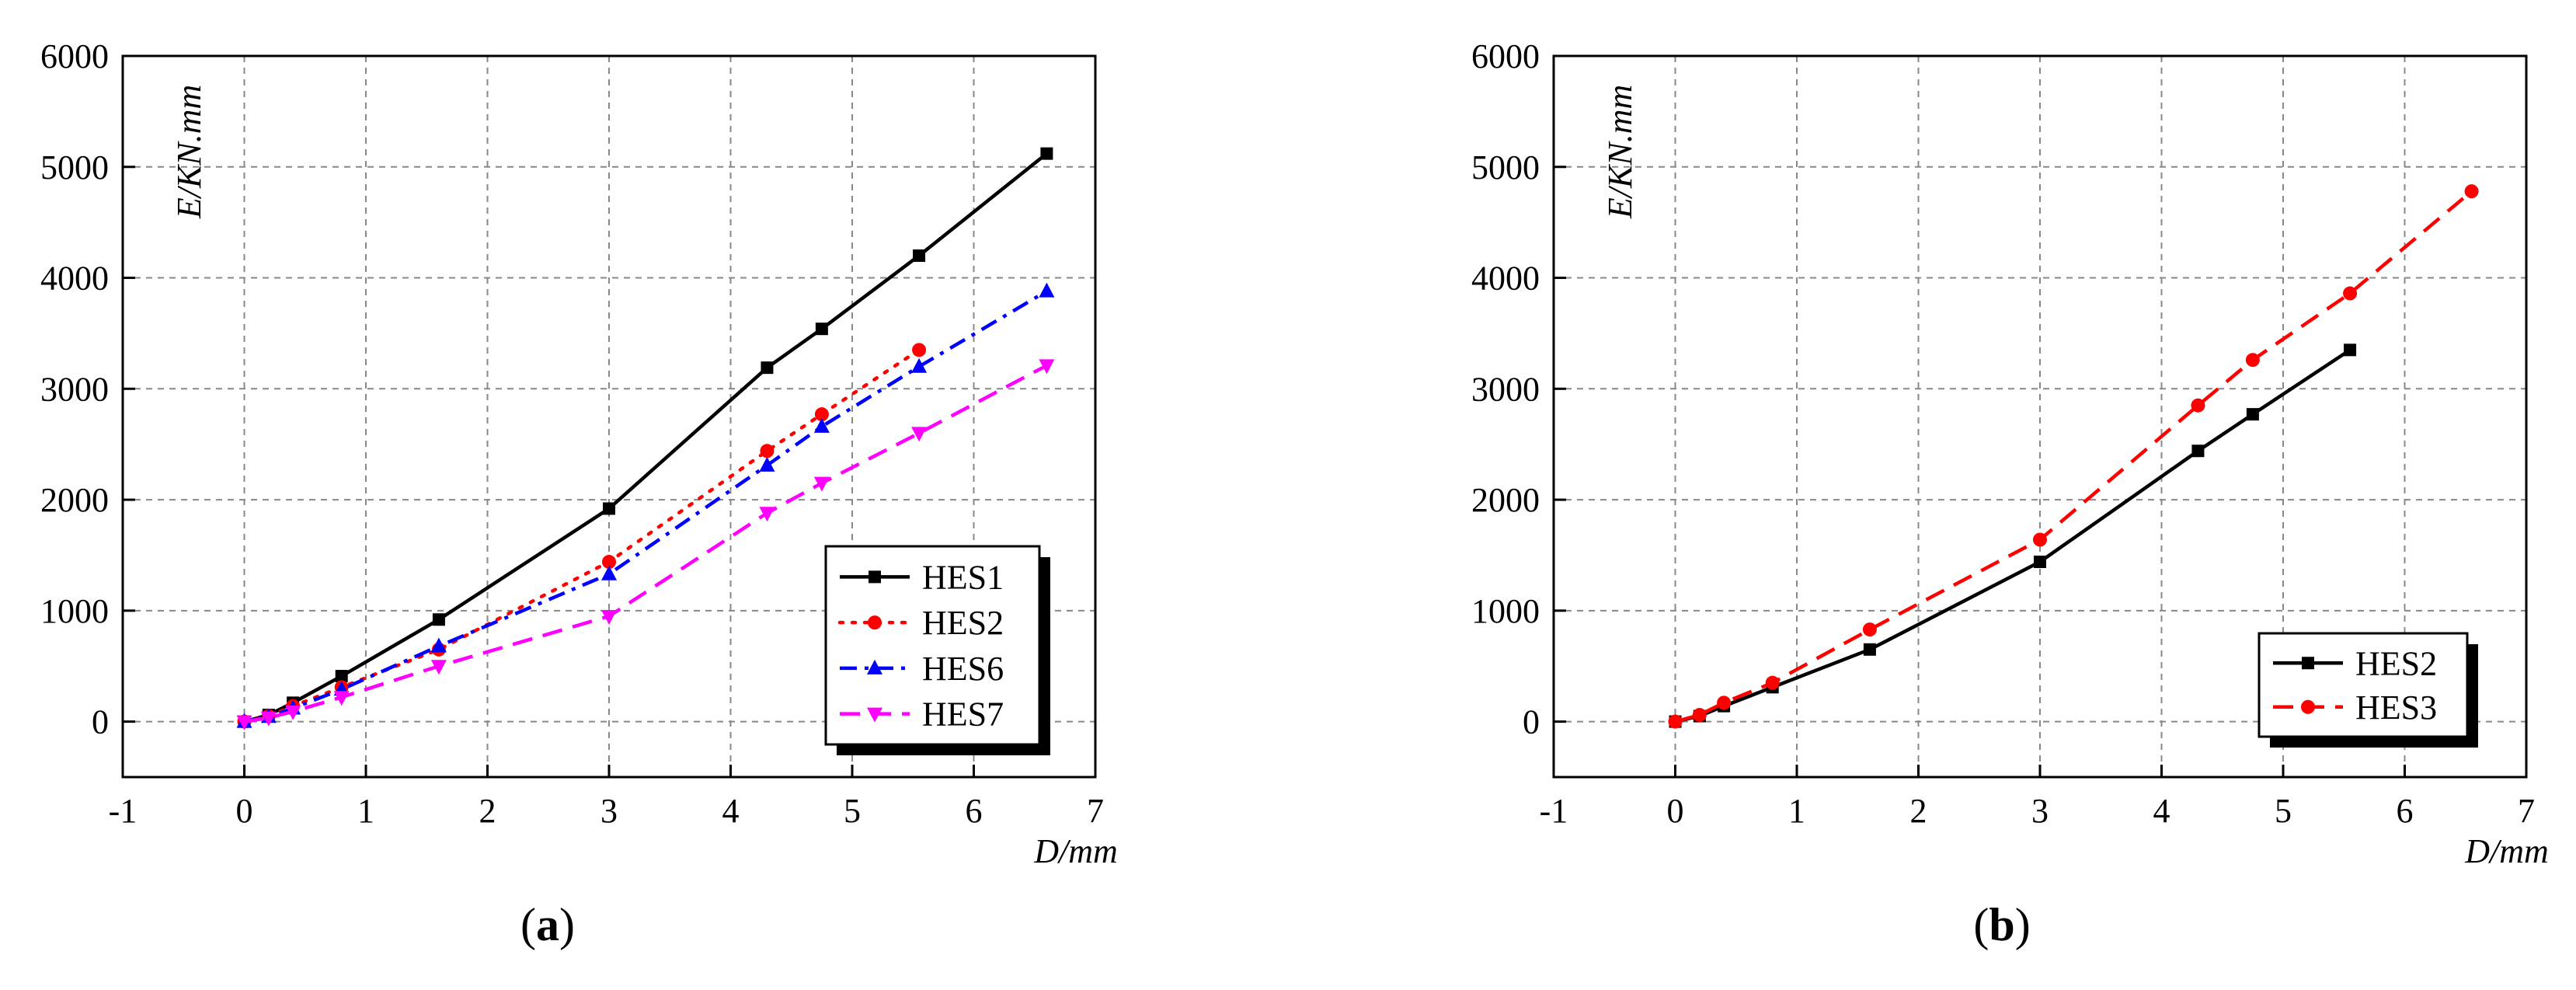 Image resolution: width=2576 pixels, height=990 pixels. I want to click on panel-caption: (b), so click(2001, 924).